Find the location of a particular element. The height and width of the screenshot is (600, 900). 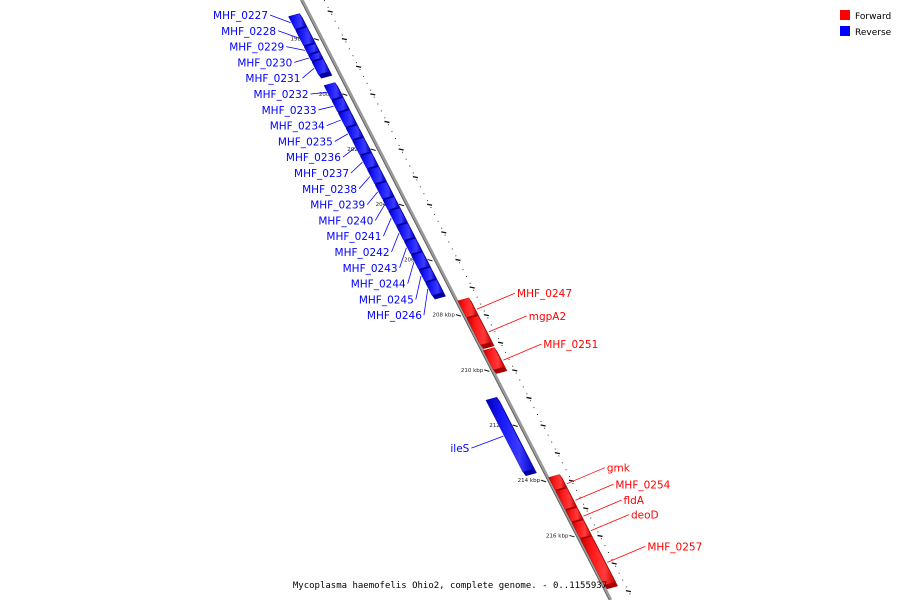

gene-label: MHF_0236 is located at coordinates (313, 158).